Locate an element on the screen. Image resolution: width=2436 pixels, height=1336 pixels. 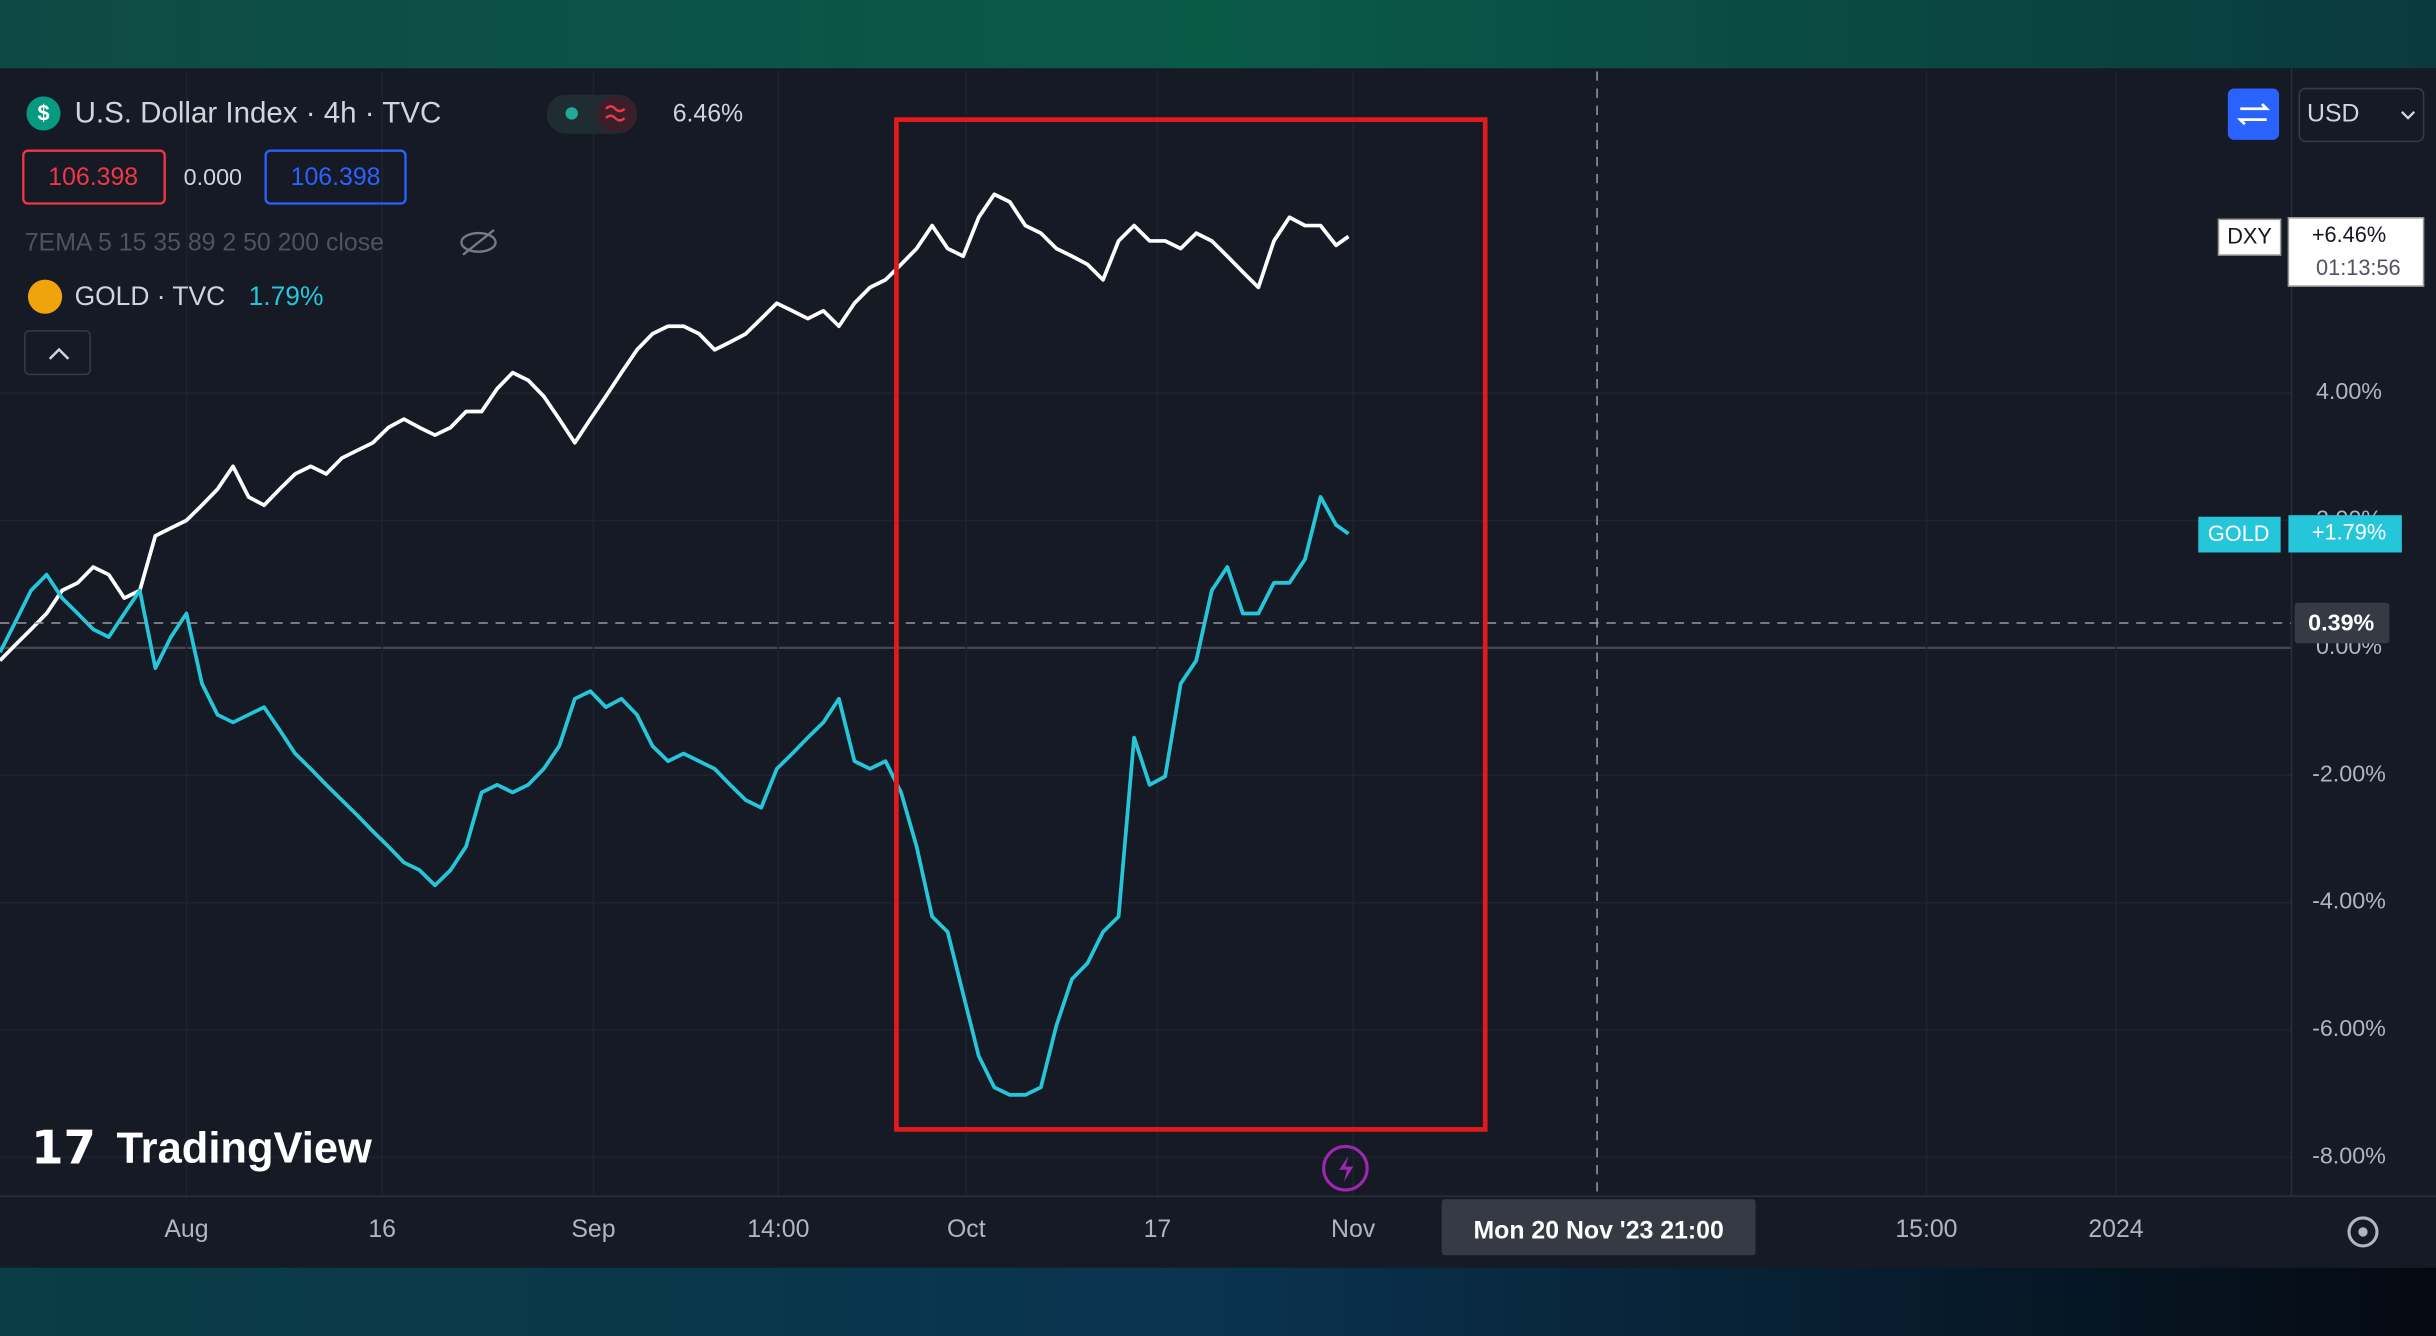
crosshair-time-label: Mon 20 Nov '23 21:00 is located at coordinates (1598, 1230).